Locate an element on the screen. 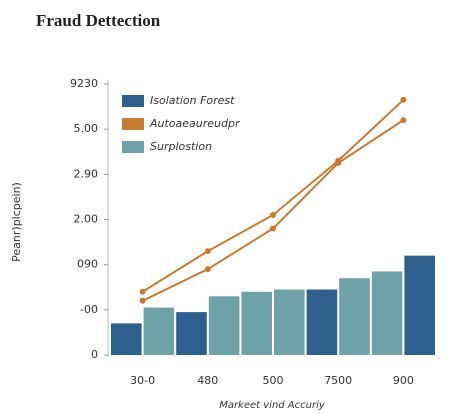 The height and width of the screenshot is (414, 451). x-tick-label: 7500 is located at coordinates (338, 380).